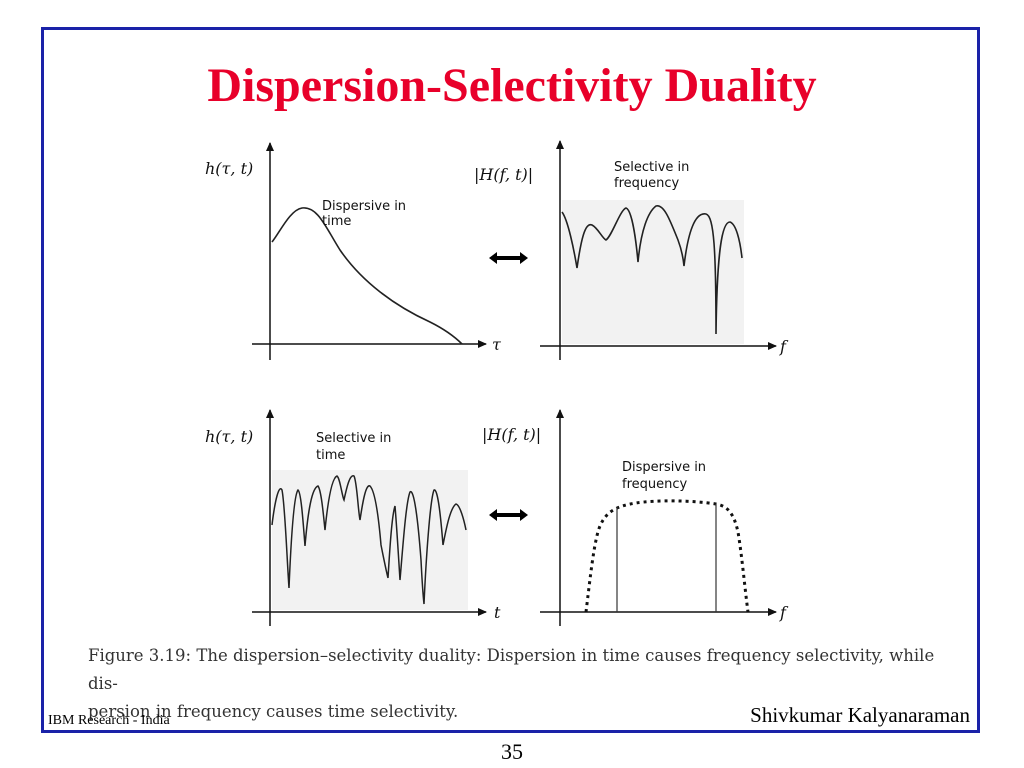 The height and width of the screenshot is (768, 1024). Describe the element at coordinates (667, 556) in the screenshot. I see `frequency-dispersive-curve` at that location.